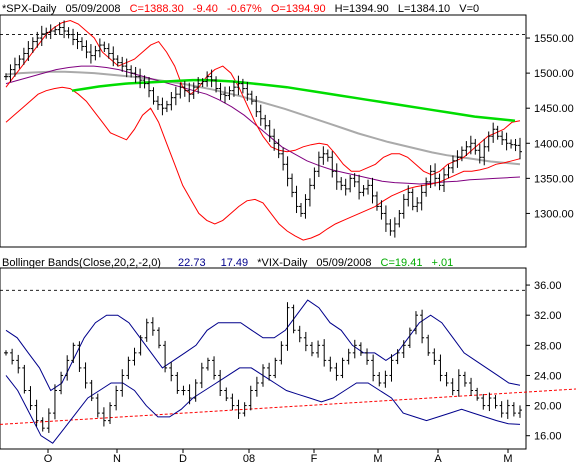  I want to click on vix-ytick-label: 20.00, so click(548, 407).